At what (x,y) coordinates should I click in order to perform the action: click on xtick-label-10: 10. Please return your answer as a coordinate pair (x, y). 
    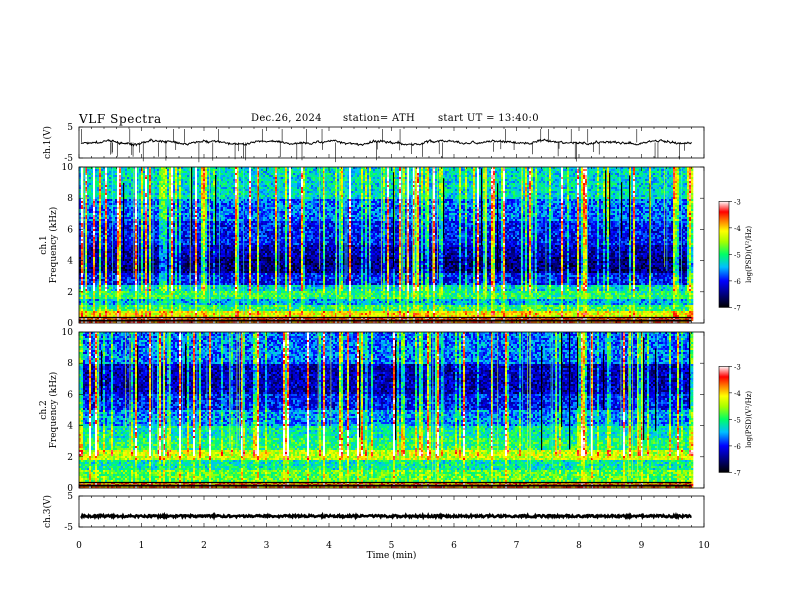
    Looking at the image, I should click on (704, 546).